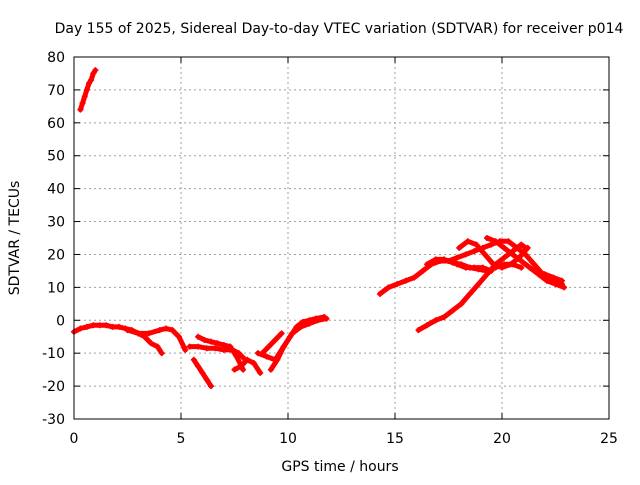 This screenshot has width=640, height=485. Describe the element at coordinates (60, 321) in the screenshot. I see `y-tick-label: 0` at that location.